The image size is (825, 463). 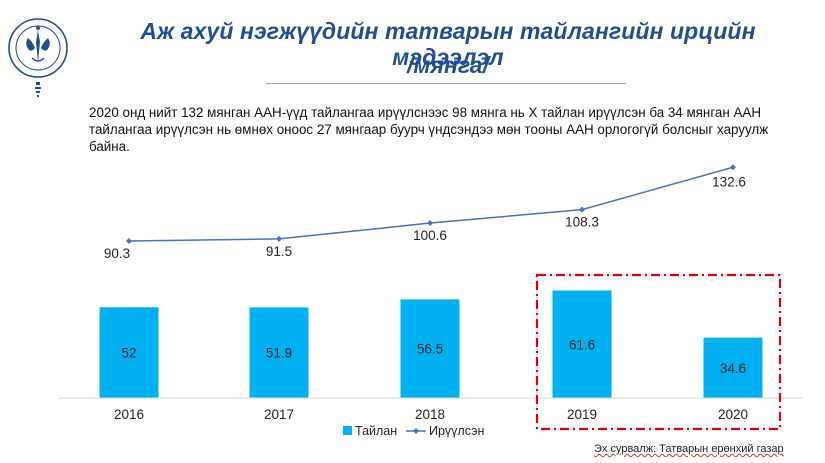 I want to click on x-tick-label: 2020, so click(x=733, y=414).